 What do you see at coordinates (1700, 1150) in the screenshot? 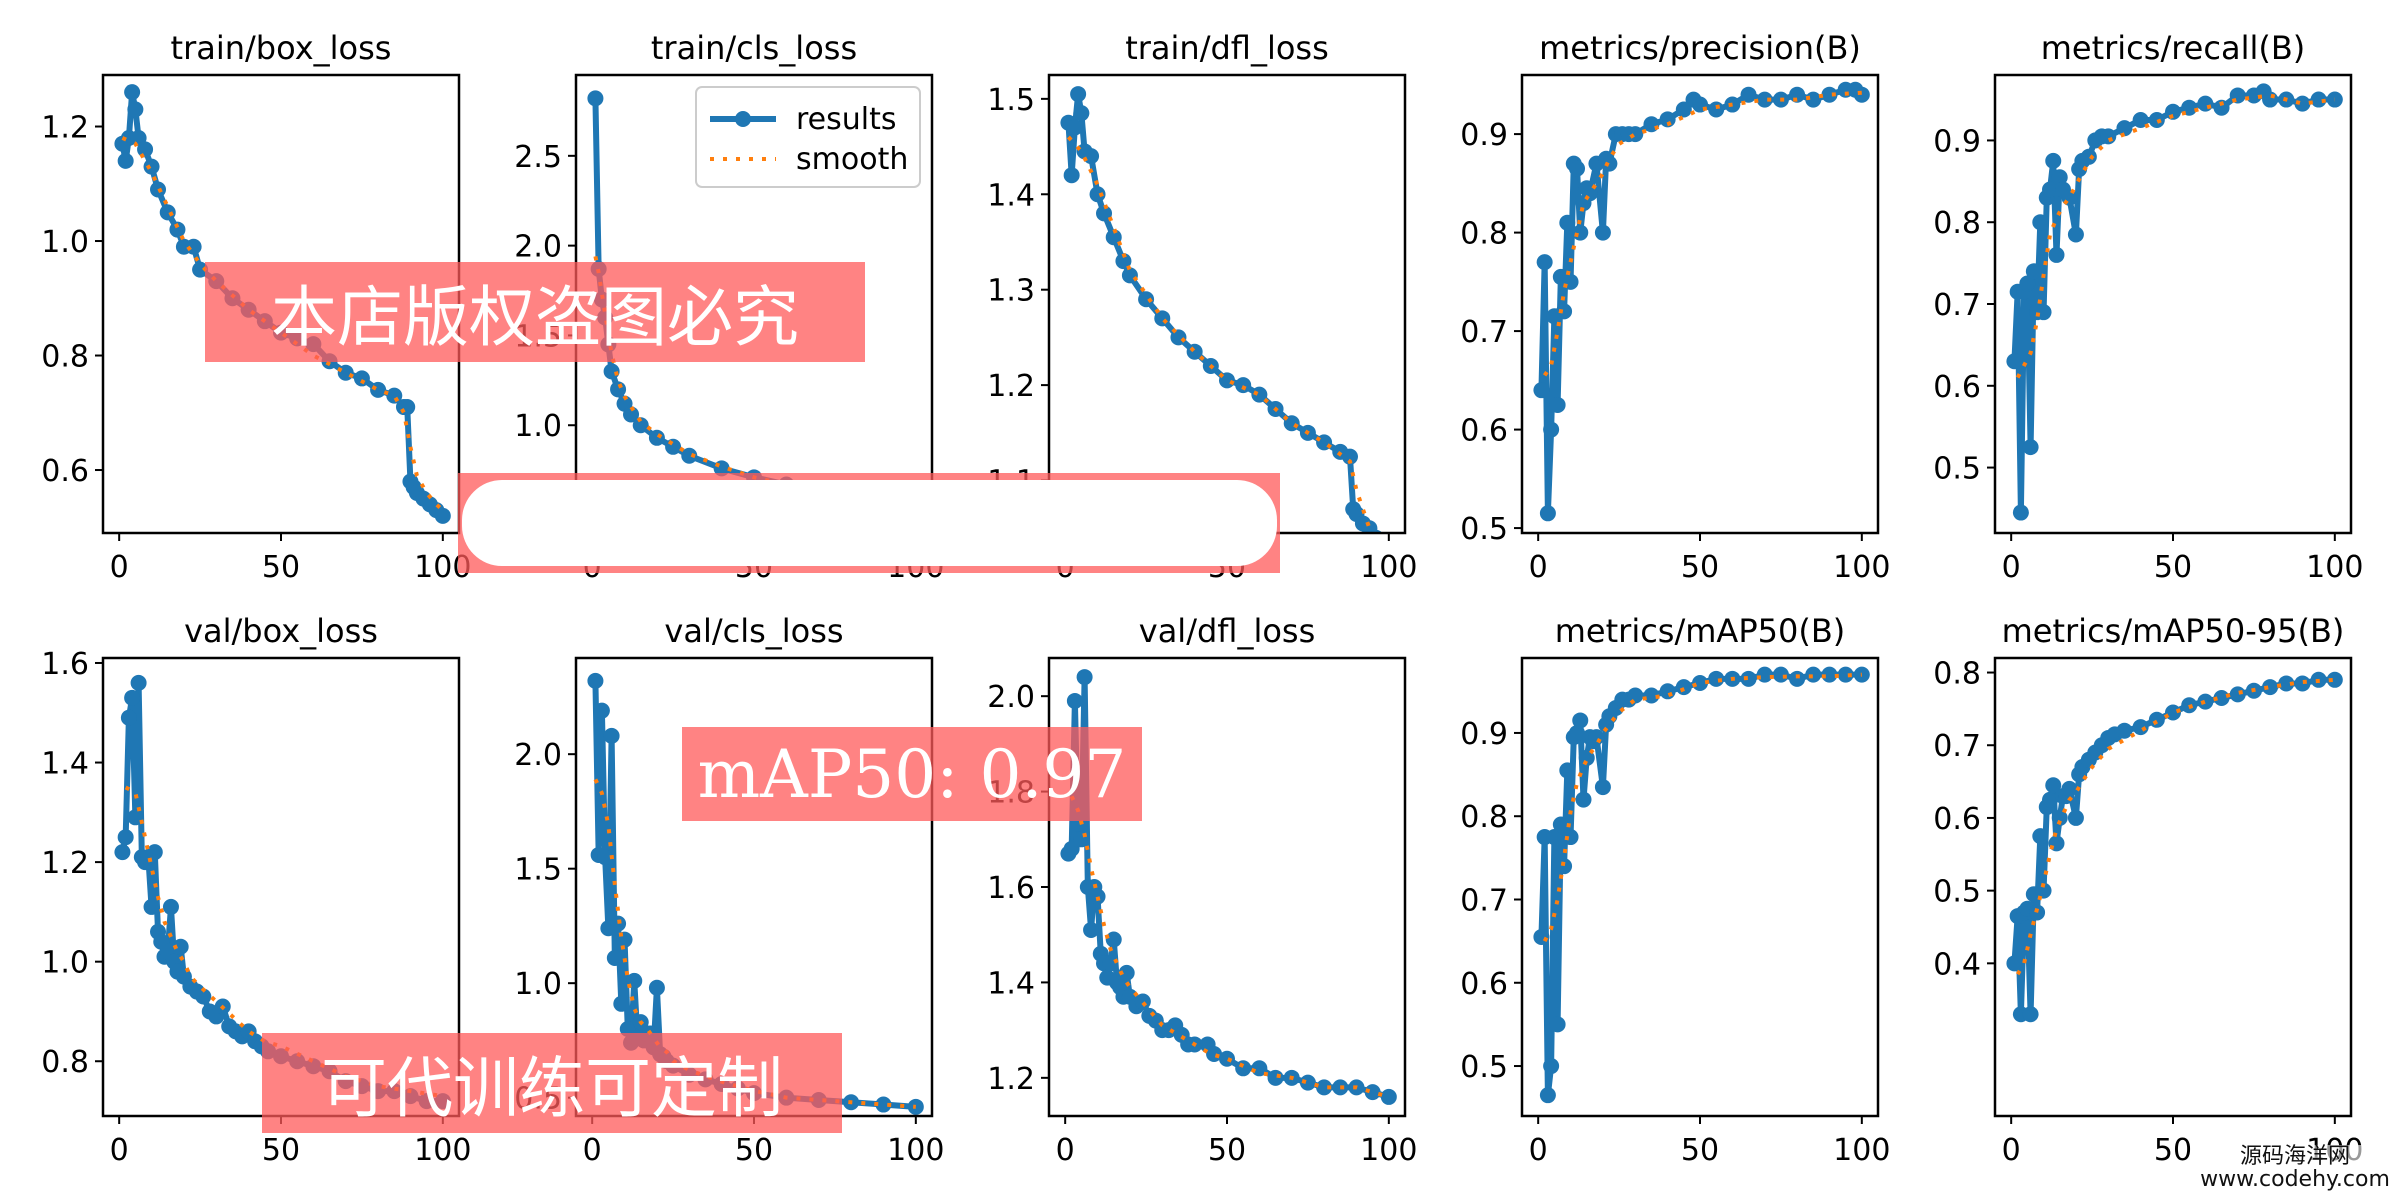
I see `panel-8-xtick-label: 50` at bounding box center [1700, 1150].